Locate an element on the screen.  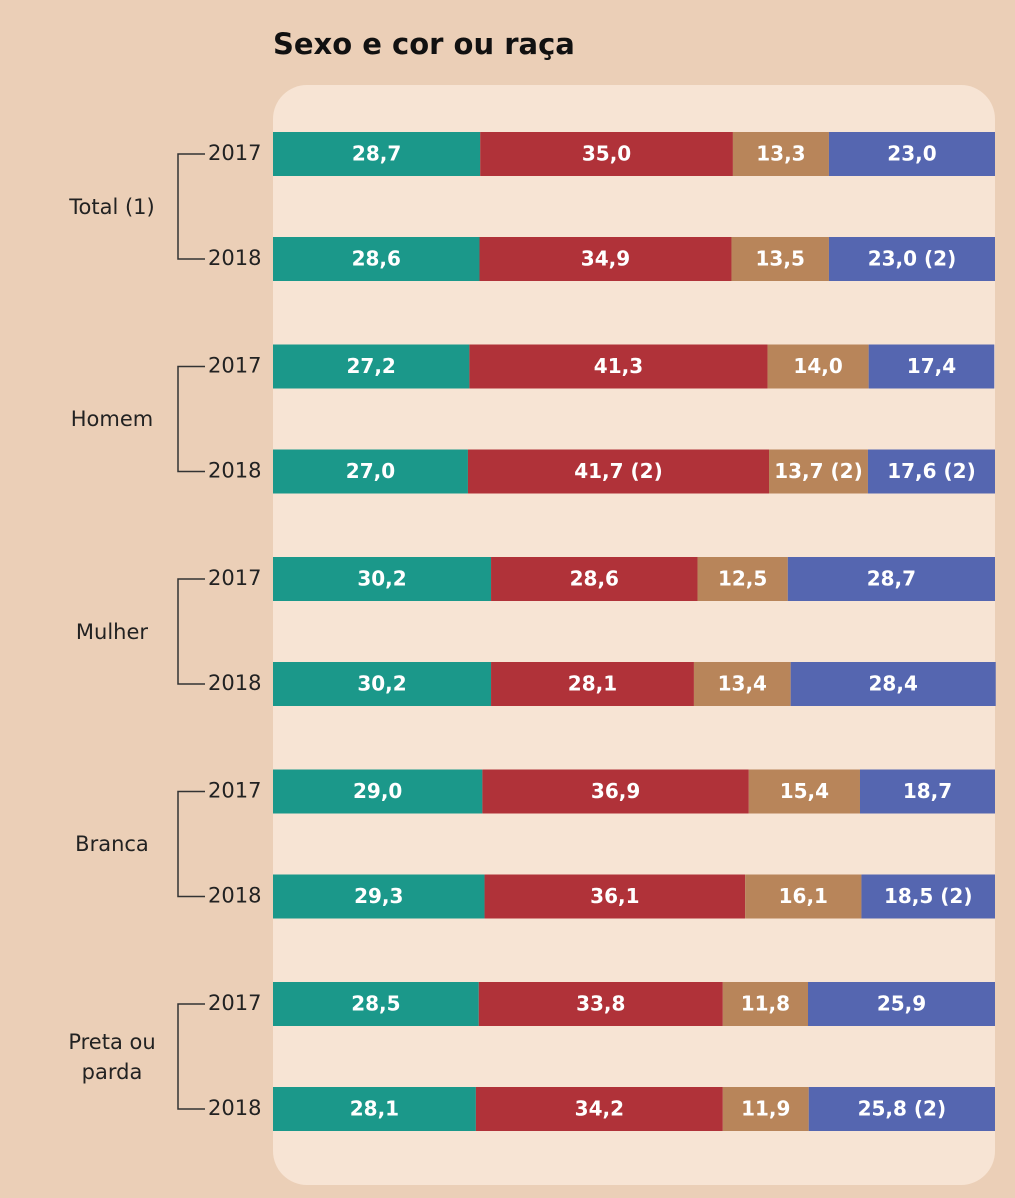
value-label: 23,0 is located at coordinates (911, 154).